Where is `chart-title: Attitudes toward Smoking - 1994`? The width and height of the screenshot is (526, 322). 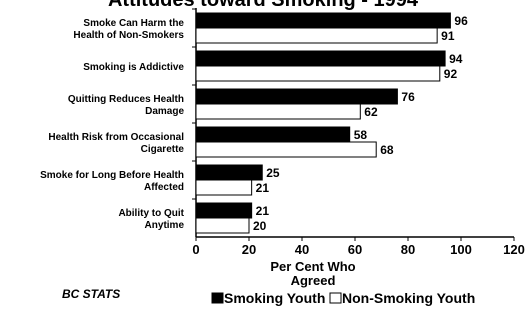 chart-title: Attitudes toward Smoking - 1994 is located at coordinates (263, 5).